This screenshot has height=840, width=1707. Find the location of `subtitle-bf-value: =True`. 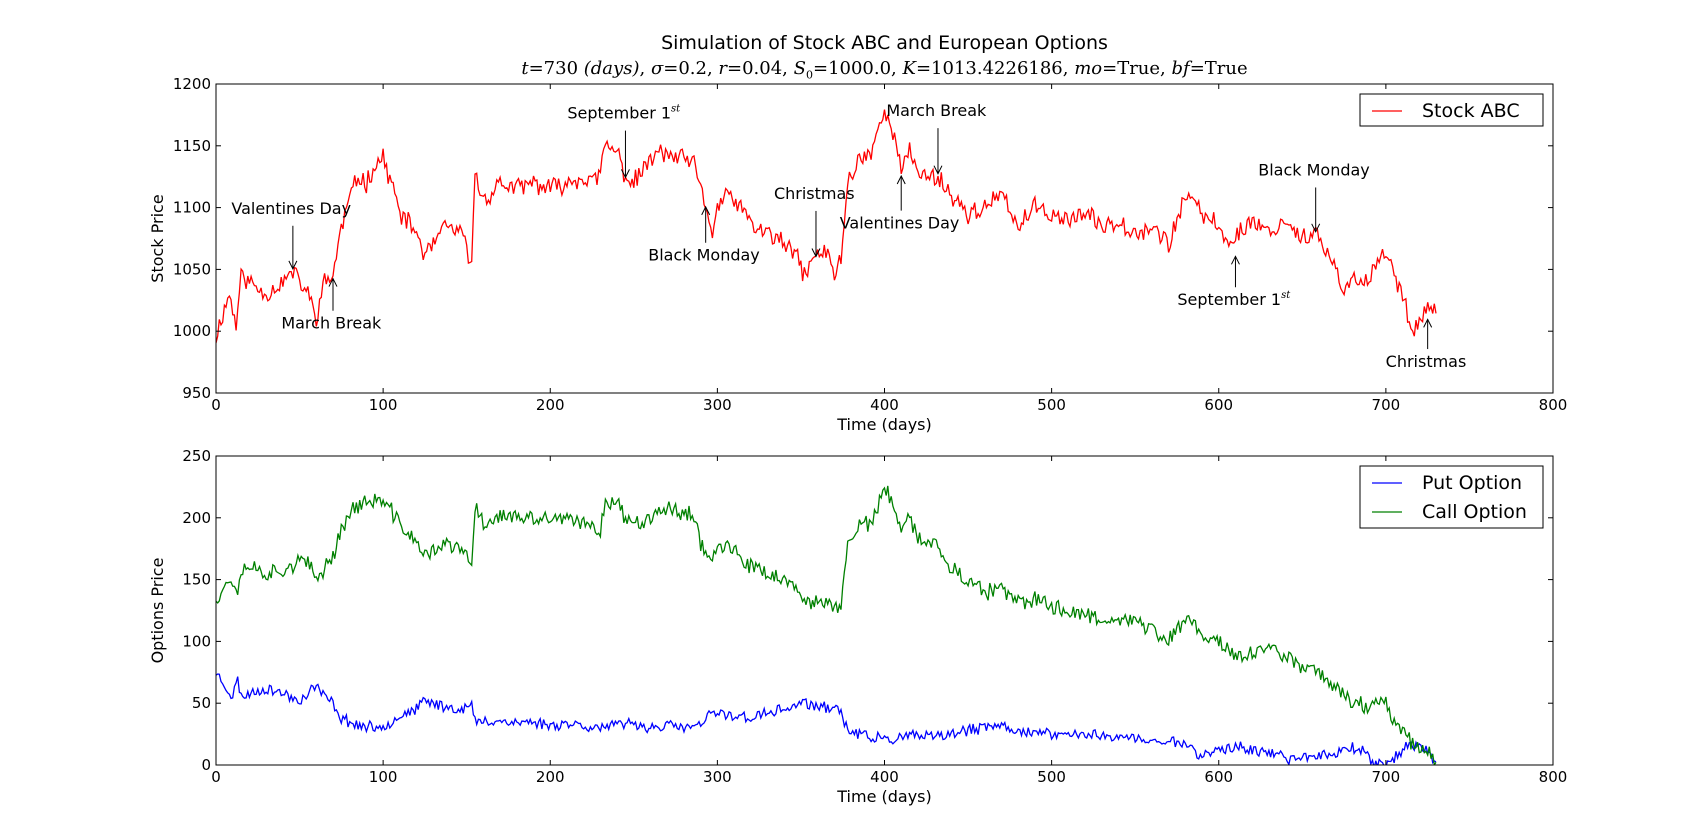

subtitle-bf-value: =True is located at coordinates (1218, 68).